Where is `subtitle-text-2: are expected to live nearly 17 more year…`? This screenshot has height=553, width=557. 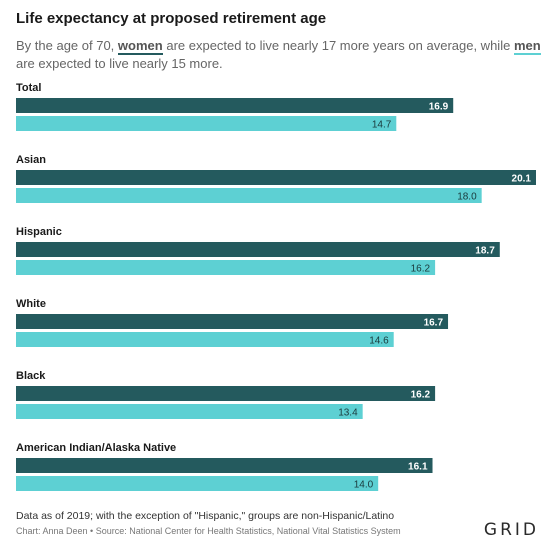 subtitle-text-2: are expected to live nearly 17 more year… is located at coordinates (338, 45).